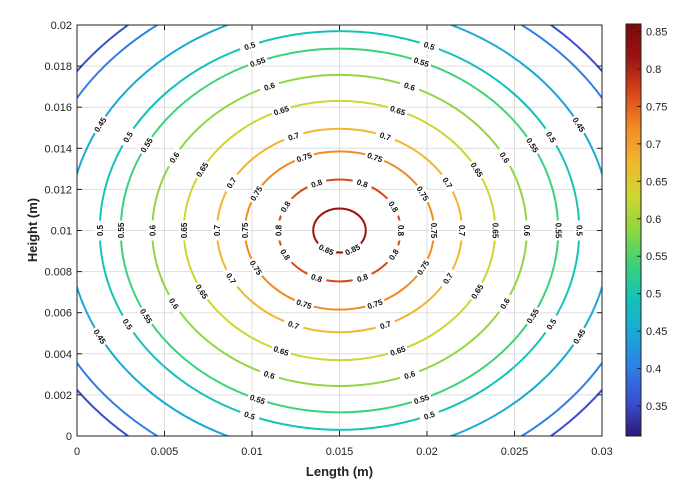 Image resolution: width=696 pixels, height=484 pixels. Describe the element at coordinates (58, 355) in the screenshot. I see `y-tick-label: 0.004` at that location.